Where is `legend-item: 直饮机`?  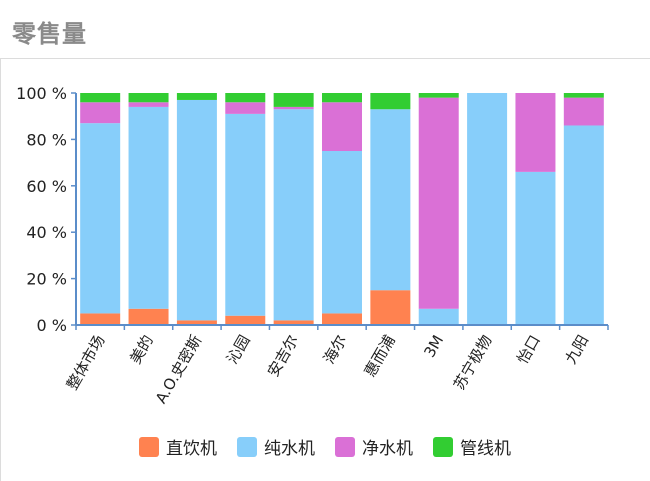 legend-item: 直饮机 is located at coordinates (178, 446).